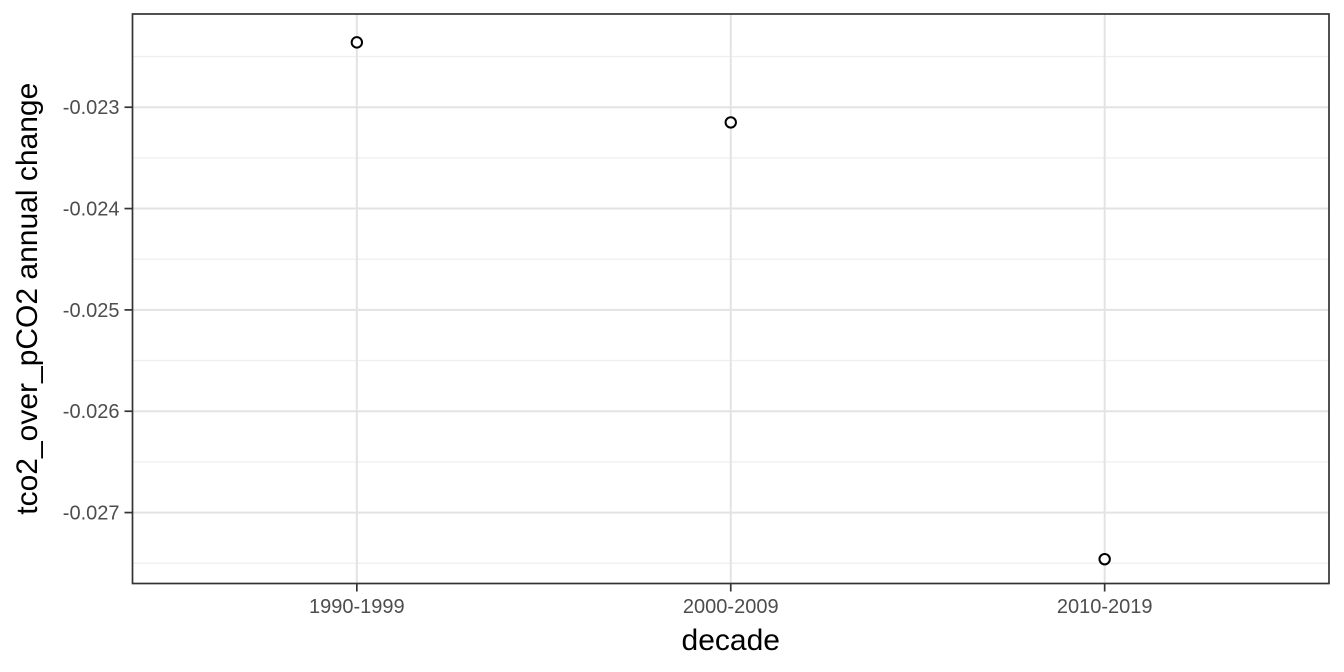  Describe the element at coordinates (27, 299) in the screenshot. I see `y-axis-title: tco2_over_pCO2 annual change` at that location.